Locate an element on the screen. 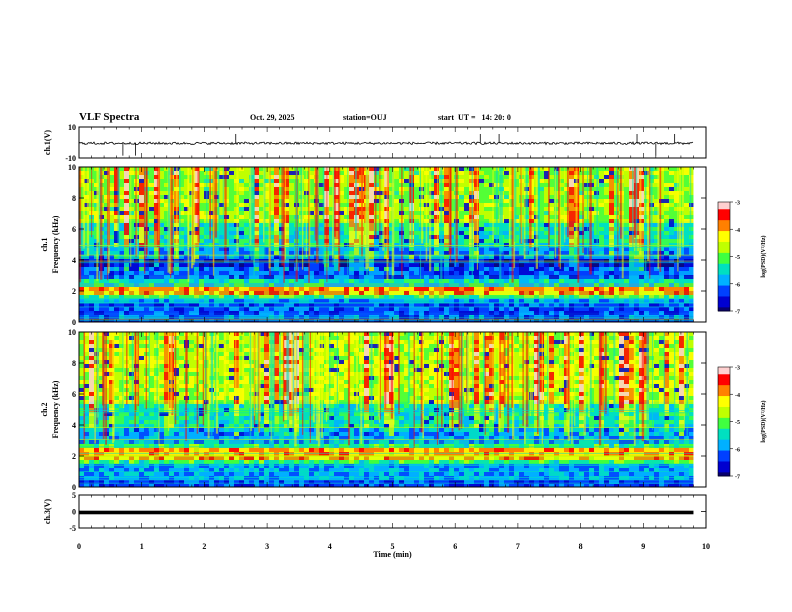  spectral-line is located at coordinates (386, 245).